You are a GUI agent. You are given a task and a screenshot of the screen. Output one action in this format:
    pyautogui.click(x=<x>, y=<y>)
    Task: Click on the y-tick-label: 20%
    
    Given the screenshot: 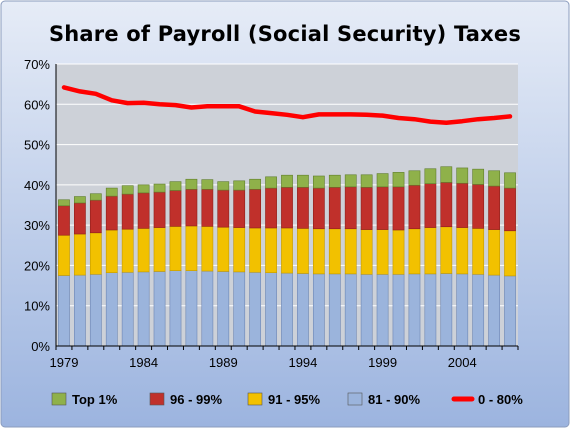 What is the action you would take?
    pyautogui.click(x=37, y=265)
    